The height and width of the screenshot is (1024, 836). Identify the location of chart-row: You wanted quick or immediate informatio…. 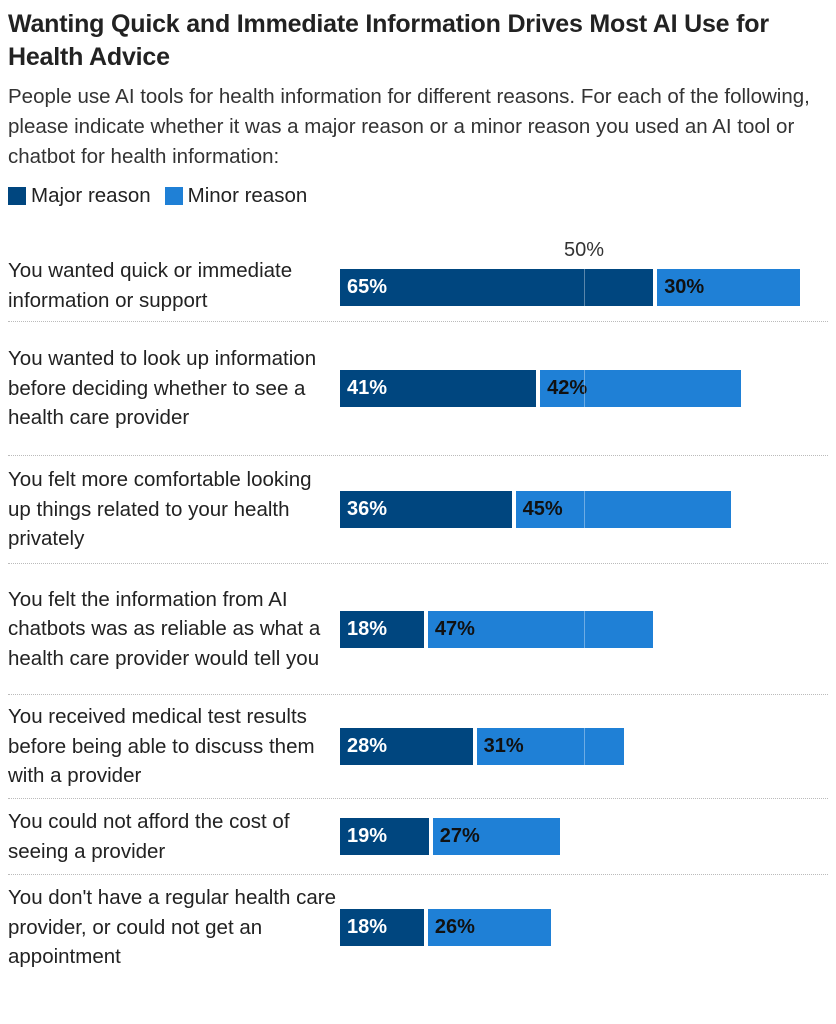
(418, 274).